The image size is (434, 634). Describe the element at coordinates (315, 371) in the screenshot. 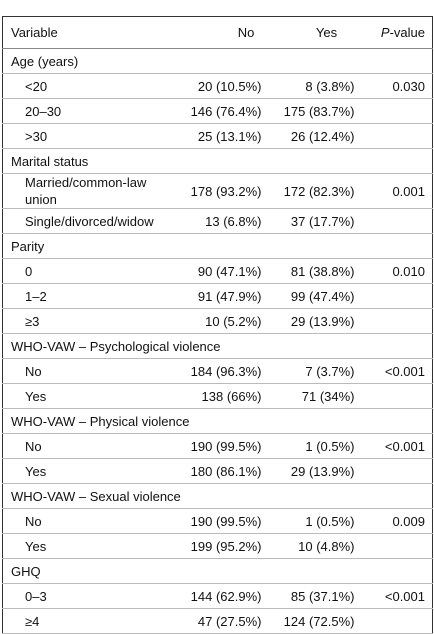

I see `yes-cell: 7 (3.7%)` at that location.